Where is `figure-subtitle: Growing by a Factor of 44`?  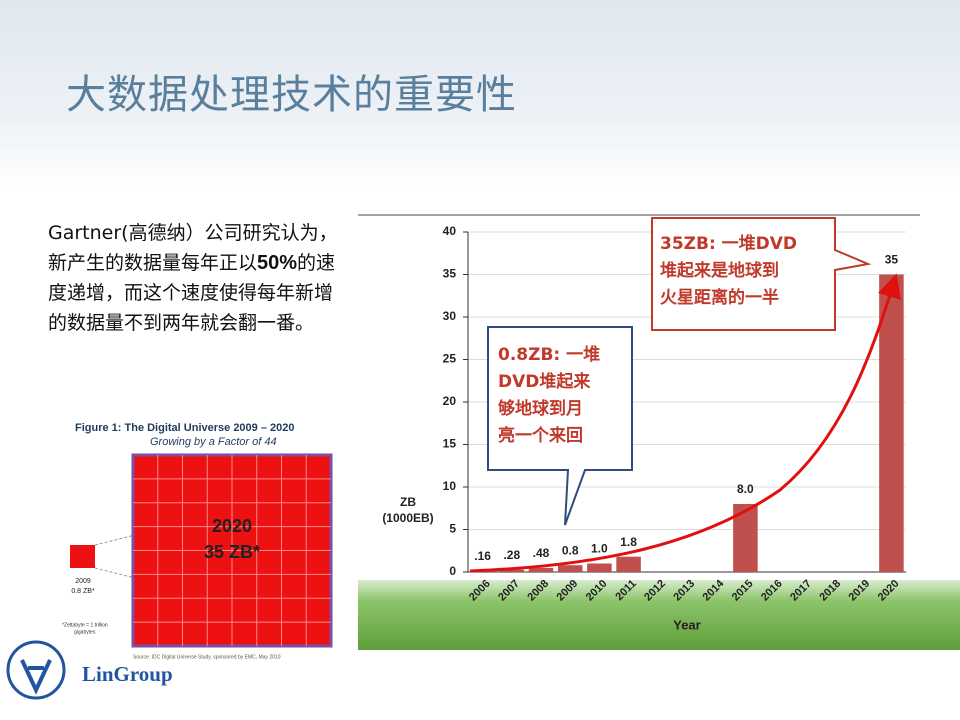 figure-subtitle: Growing by a Factor of 44 is located at coordinates (213, 442).